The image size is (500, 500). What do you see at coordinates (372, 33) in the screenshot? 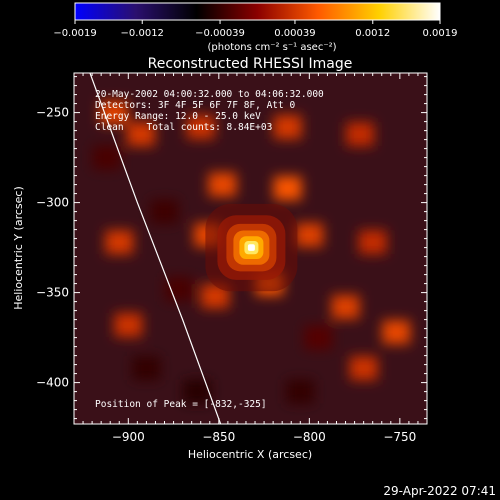
I see `colorbar-tick-label: 0.0012` at bounding box center [372, 33].